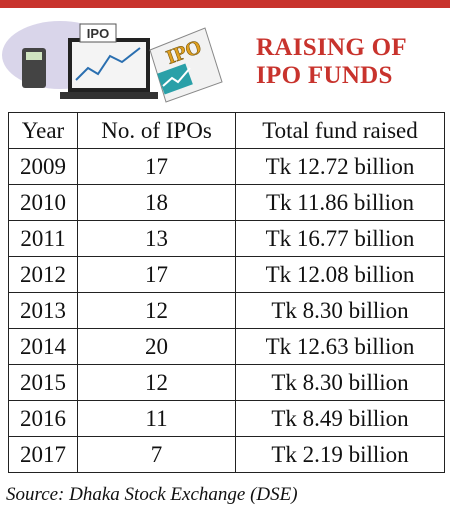  Describe the element at coordinates (324, 75) in the screenshot. I see `title-line: IPO FUNDS` at that location.